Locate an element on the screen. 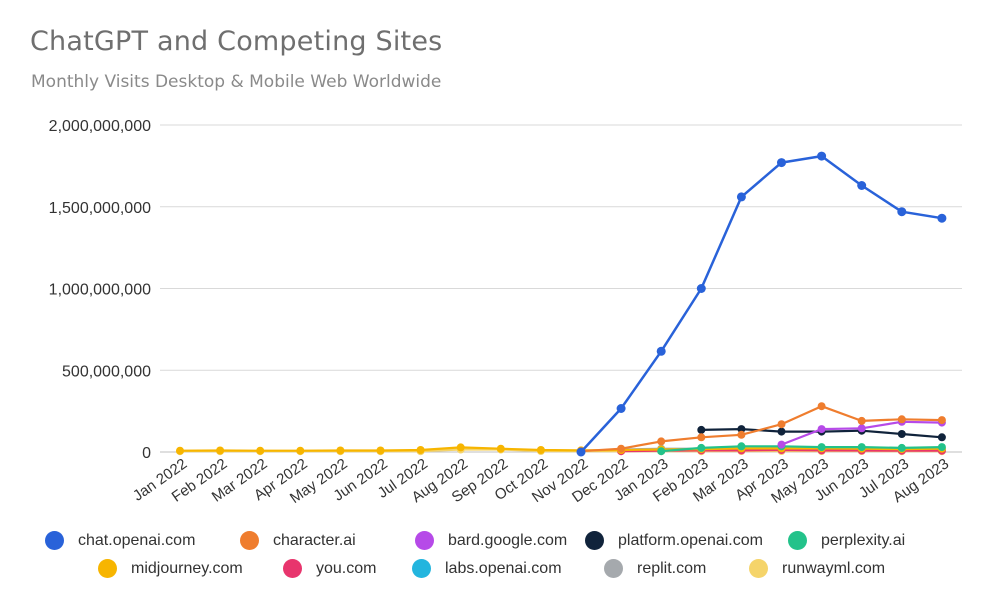  legend-item: you.com is located at coordinates (329, 568).